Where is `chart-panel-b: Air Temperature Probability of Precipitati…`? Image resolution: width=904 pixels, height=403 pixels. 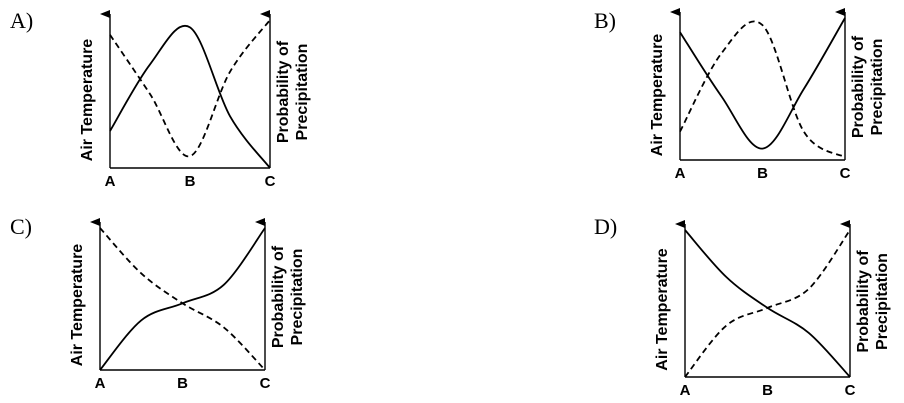 chart-panel-b: Air Temperature Probability of Precipitati… is located at coordinates (767, 95).